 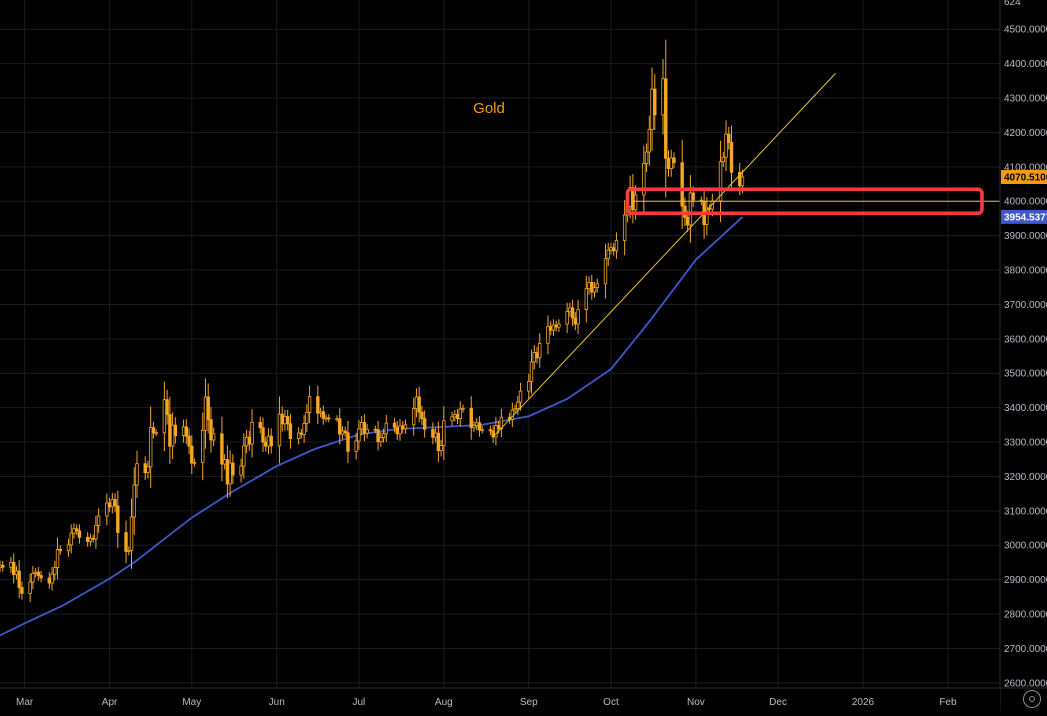 What do you see at coordinates (110, 702) in the screenshot?
I see `time-tick-label: Apr` at bounding box center [110, 702].